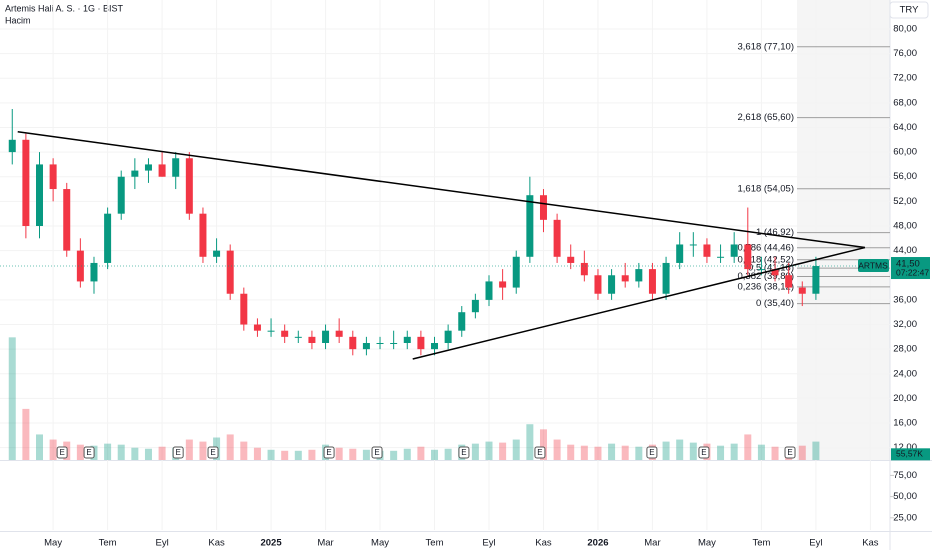 The image size is (932, 550). Describe the element at coordinates (765, 46) in the screenshot. I see `fib-label: 3,618 (77,10)` at that location.